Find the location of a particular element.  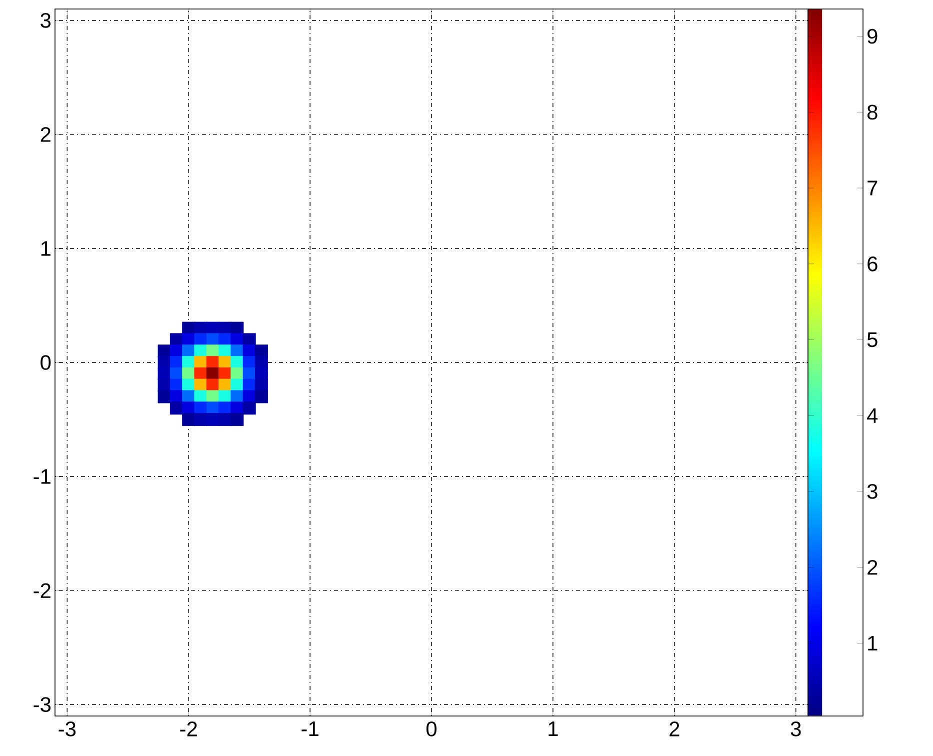

color-bar-label: 4 is located at coordinates (872, 415).